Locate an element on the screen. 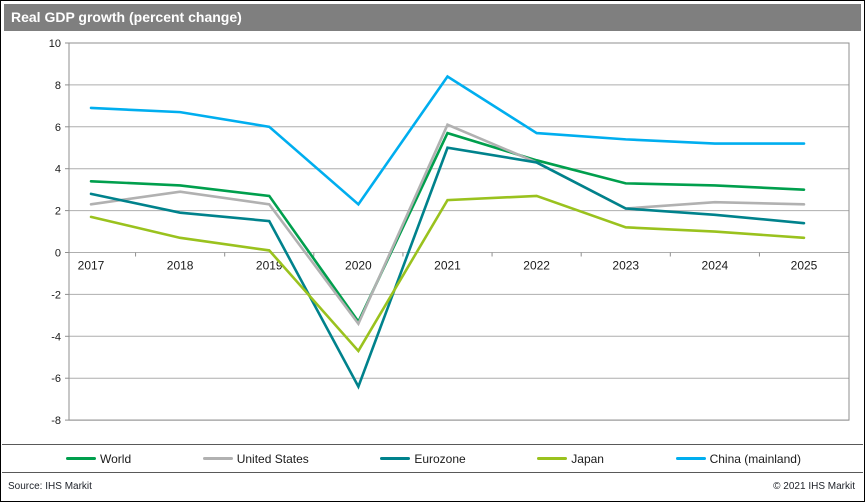 Image resolution: width=865 pixels, height=502 pixels. legend-item-united-states: United States is located at coordinates (255, 458).